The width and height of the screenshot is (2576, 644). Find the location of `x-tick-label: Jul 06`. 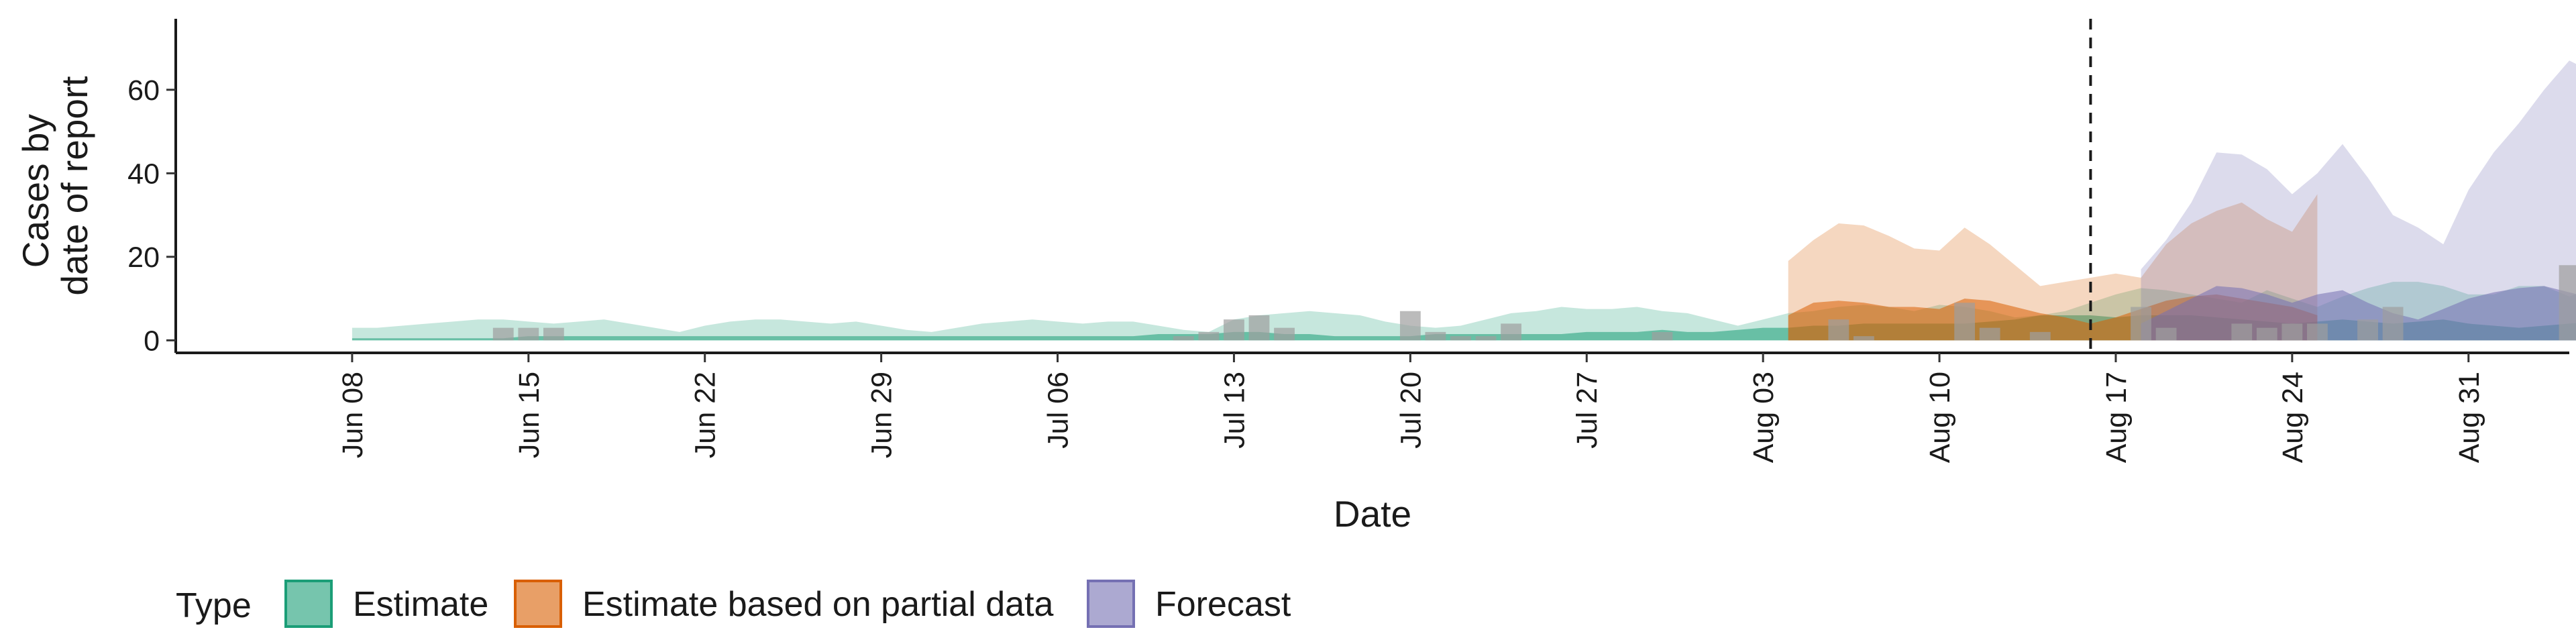

x-tick-label: Jul 06 is located at coordinates (1058, 410).